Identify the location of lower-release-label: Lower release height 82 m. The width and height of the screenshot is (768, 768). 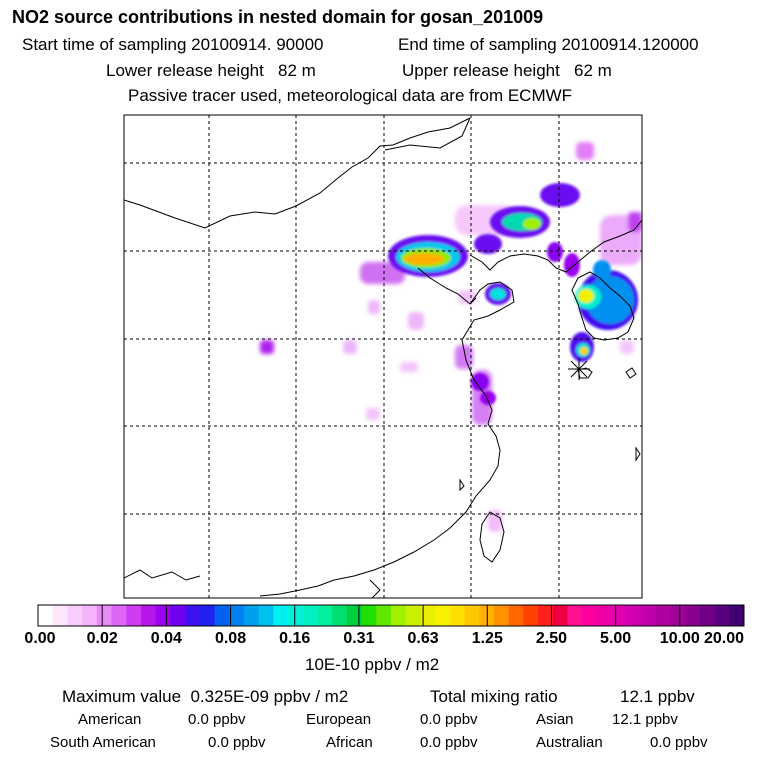
(211, 70).